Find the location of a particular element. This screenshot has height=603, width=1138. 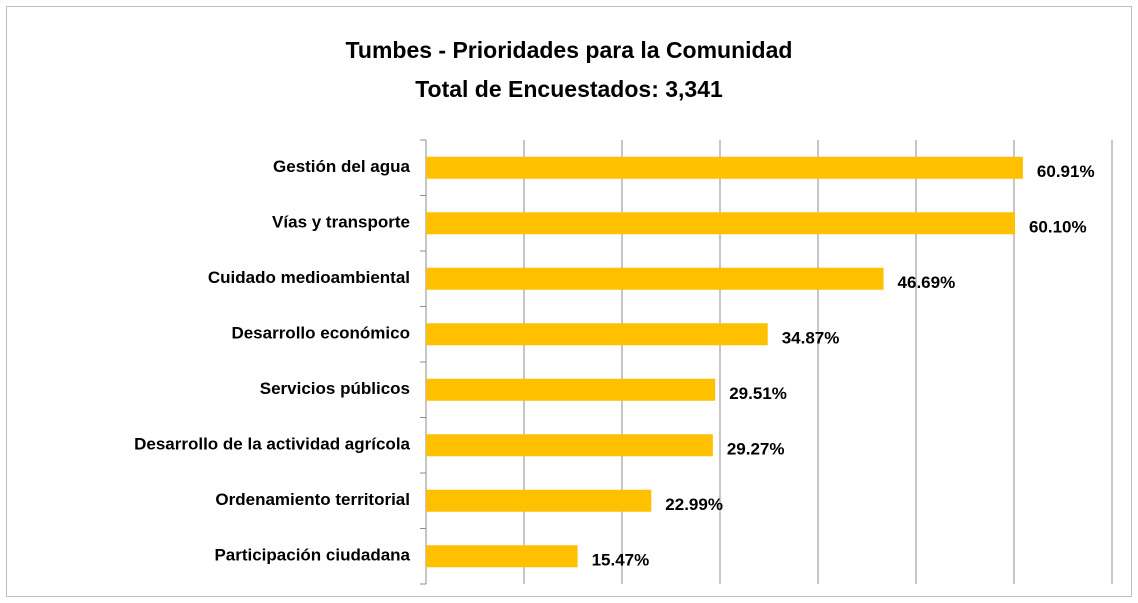

value-label: 15.47% is located at coordinates (621, 560).